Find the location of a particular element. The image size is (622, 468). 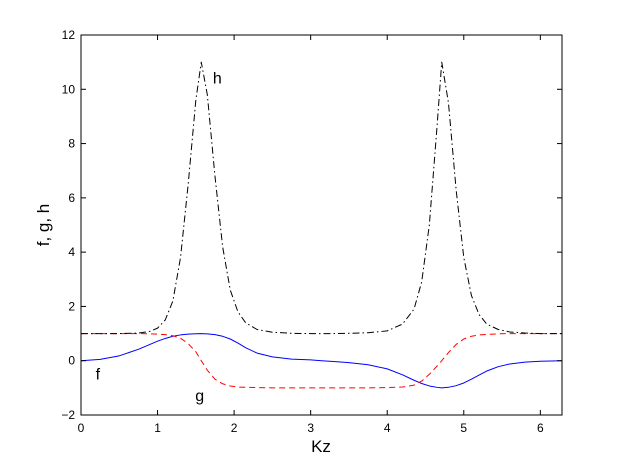

x-tick-label: 5 is located at coordinates (463, 428).